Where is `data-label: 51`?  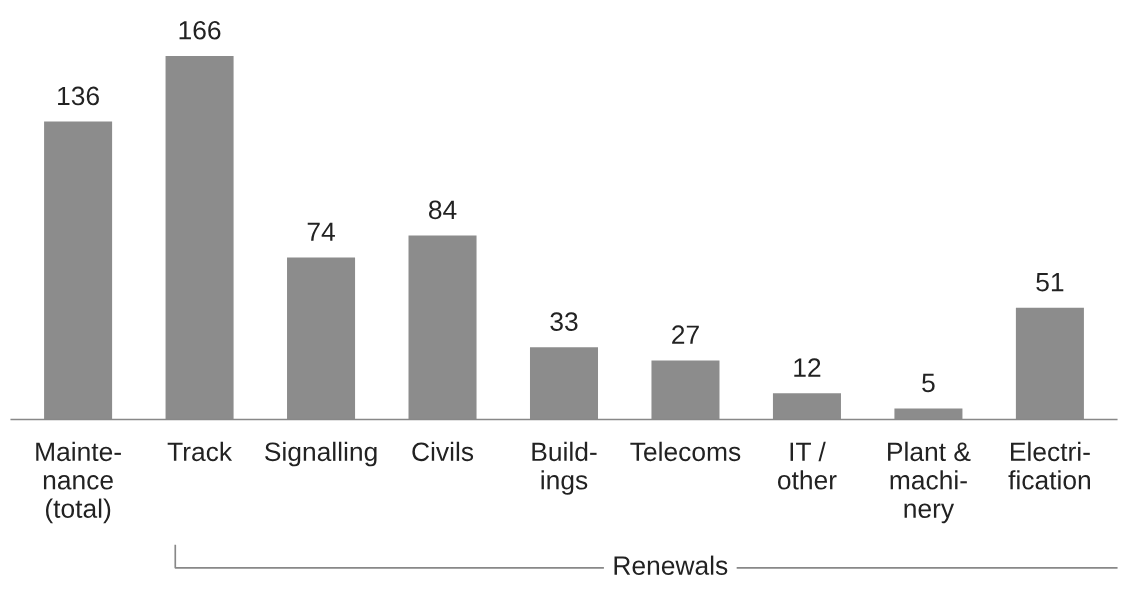 data-label: 51 is located at coordinates (1050, 282).